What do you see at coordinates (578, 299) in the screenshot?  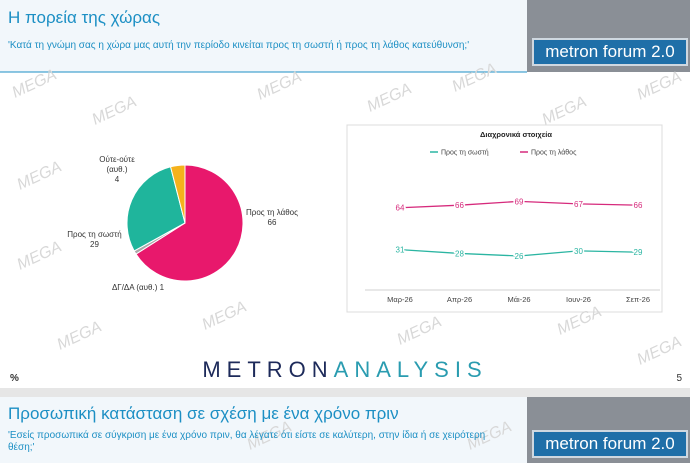 I see `x-tick-label: Ιουν-26` at bounding box center [578, 299].